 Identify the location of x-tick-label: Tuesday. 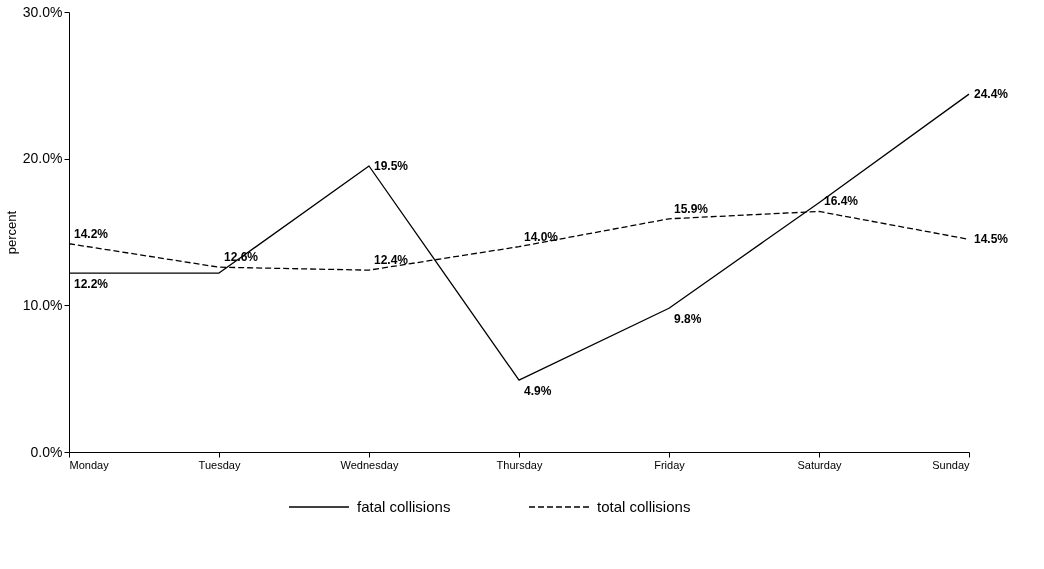
(219, 464).